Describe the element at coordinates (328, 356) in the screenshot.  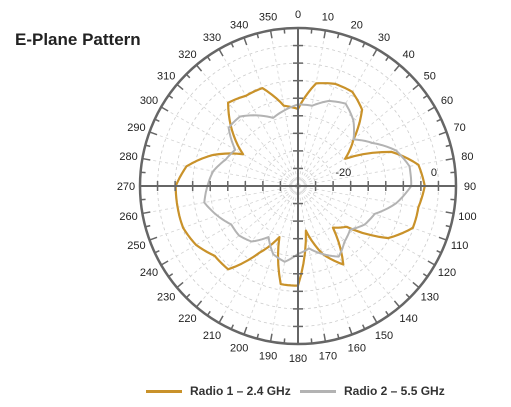
I see `angle-label: 170` at that location.